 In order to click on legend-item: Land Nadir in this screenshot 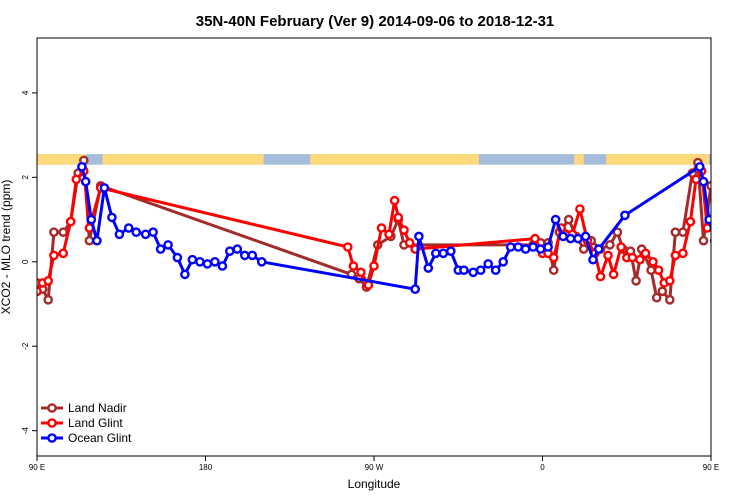, I will do `click(84, 408)`.